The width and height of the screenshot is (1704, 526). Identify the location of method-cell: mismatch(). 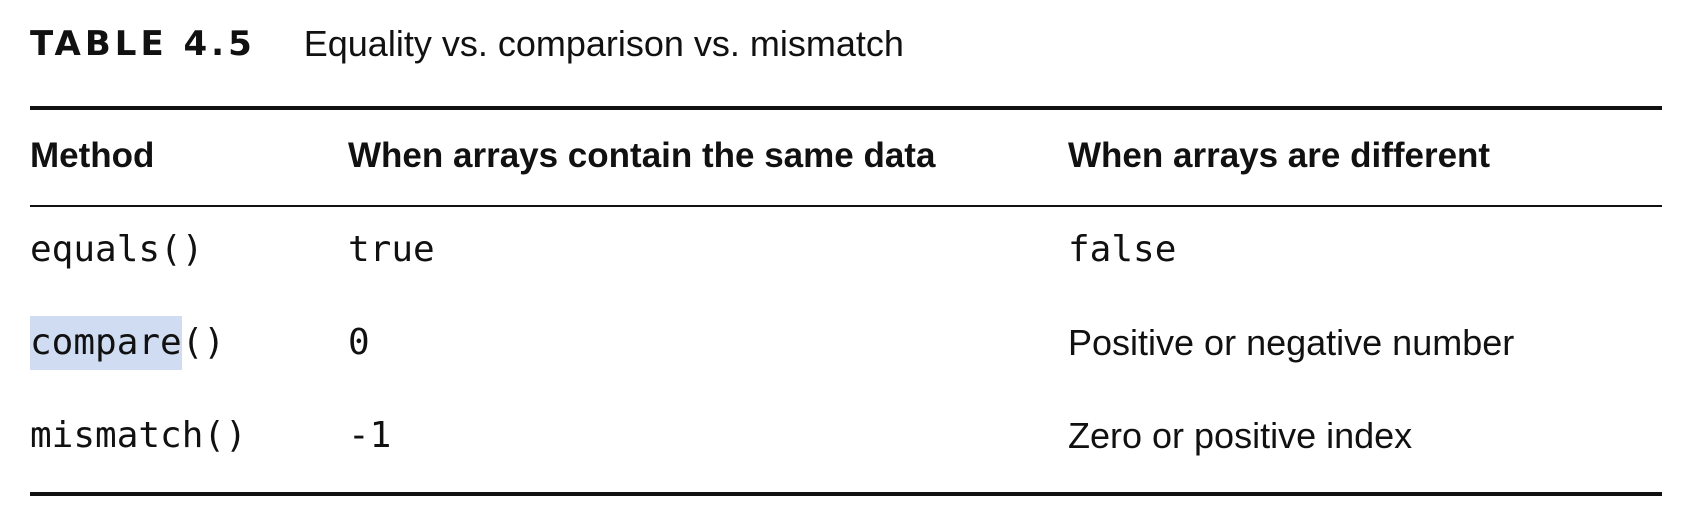
(138, 435).